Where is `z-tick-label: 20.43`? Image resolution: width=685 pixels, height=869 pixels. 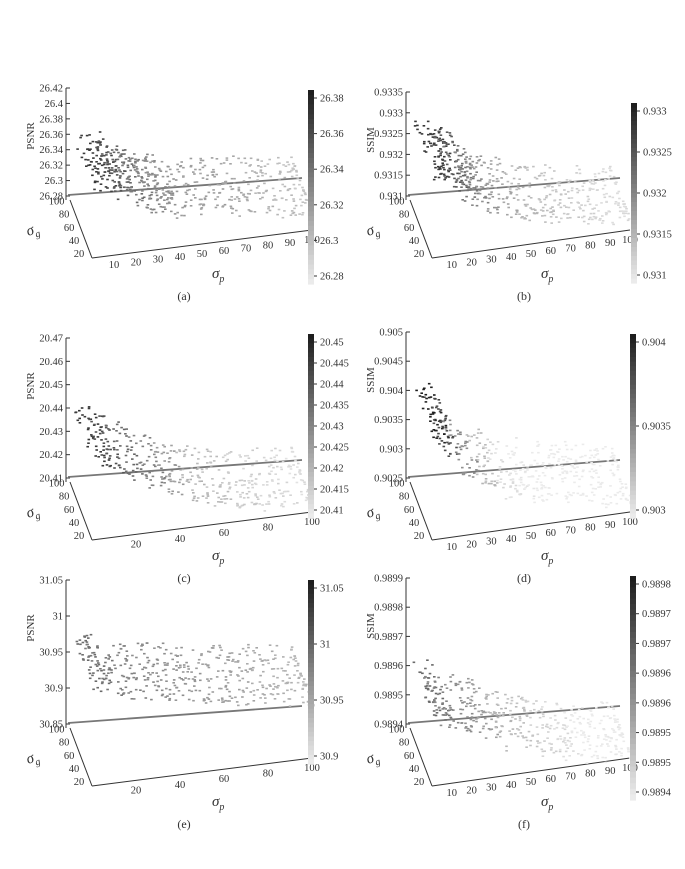
z-tick-label: 20.43 is located at coordinates (51, 432).